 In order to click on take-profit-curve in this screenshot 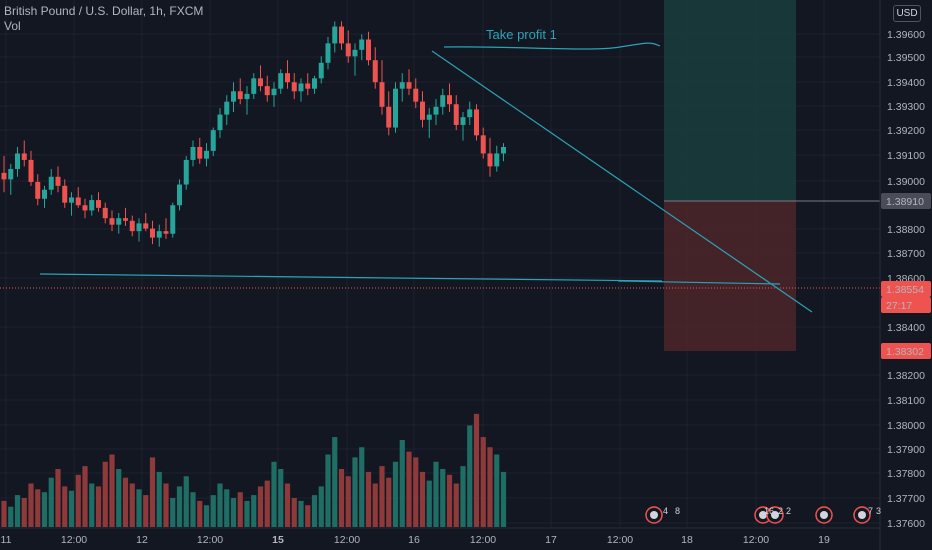, I will do `click(552, 46)`.